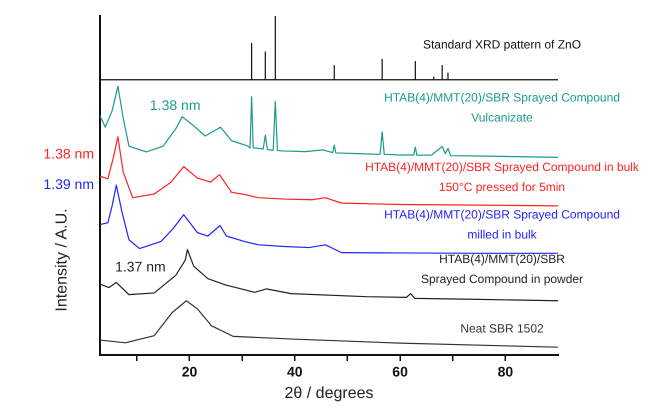 This screenshot has width=647, height=407. I want to click on x-tick-label: 60, so click(400, 371).